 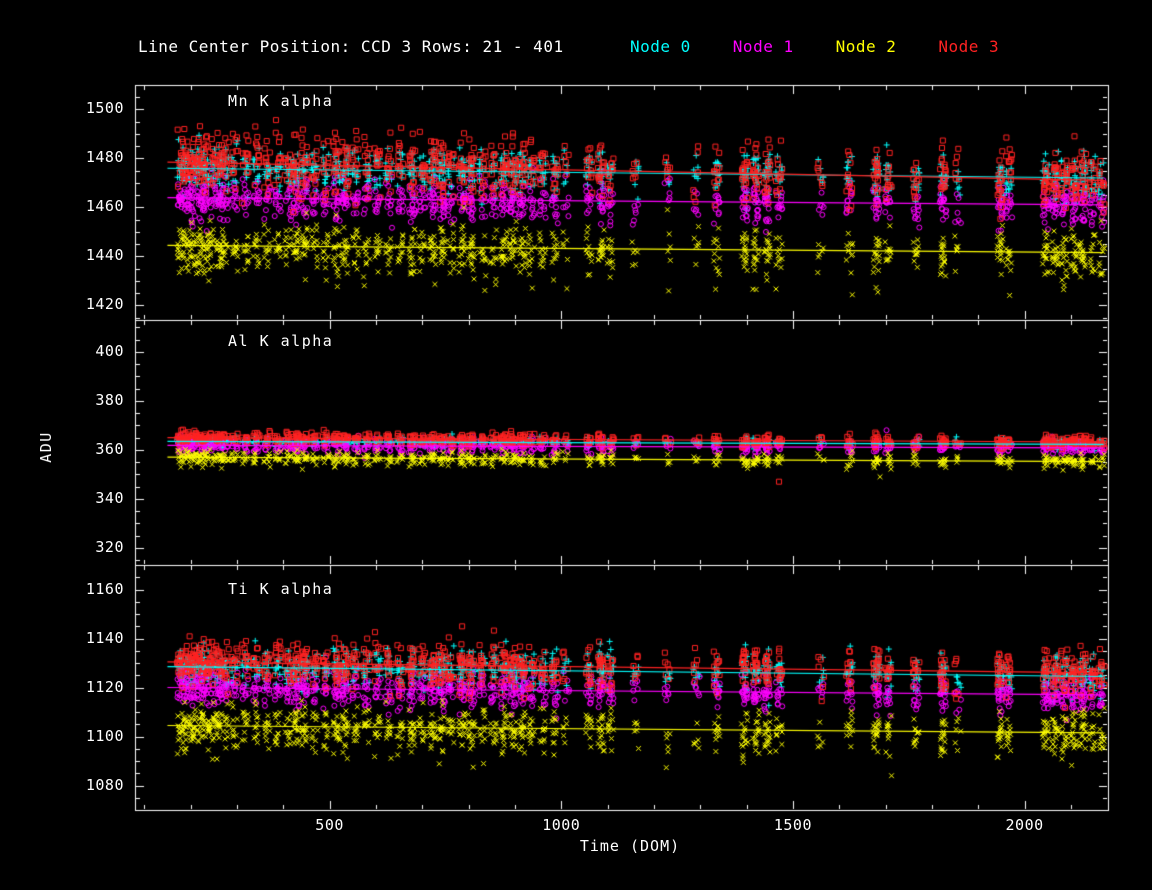 What do you see at coordinates (281, 341) in the screenshot?
I see `panel-title-al-k-alpha: Al K alpha` at bounding box center [281, 341].